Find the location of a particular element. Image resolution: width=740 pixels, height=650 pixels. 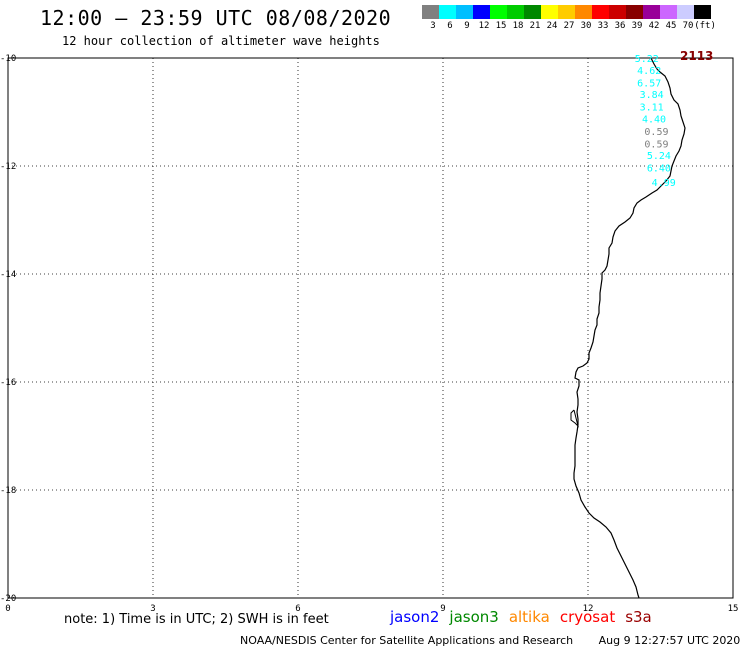

satellite-jason2: jason2 is located at coordinates (415, 617).